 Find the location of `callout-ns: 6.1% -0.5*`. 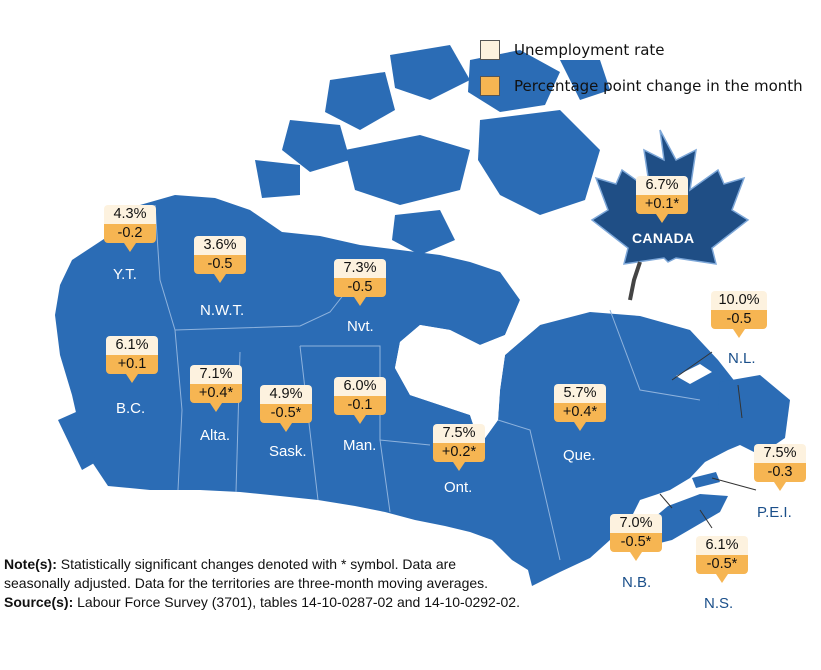

callout-ns: 6.1% -0.5* is located at coordinates (722, 559).